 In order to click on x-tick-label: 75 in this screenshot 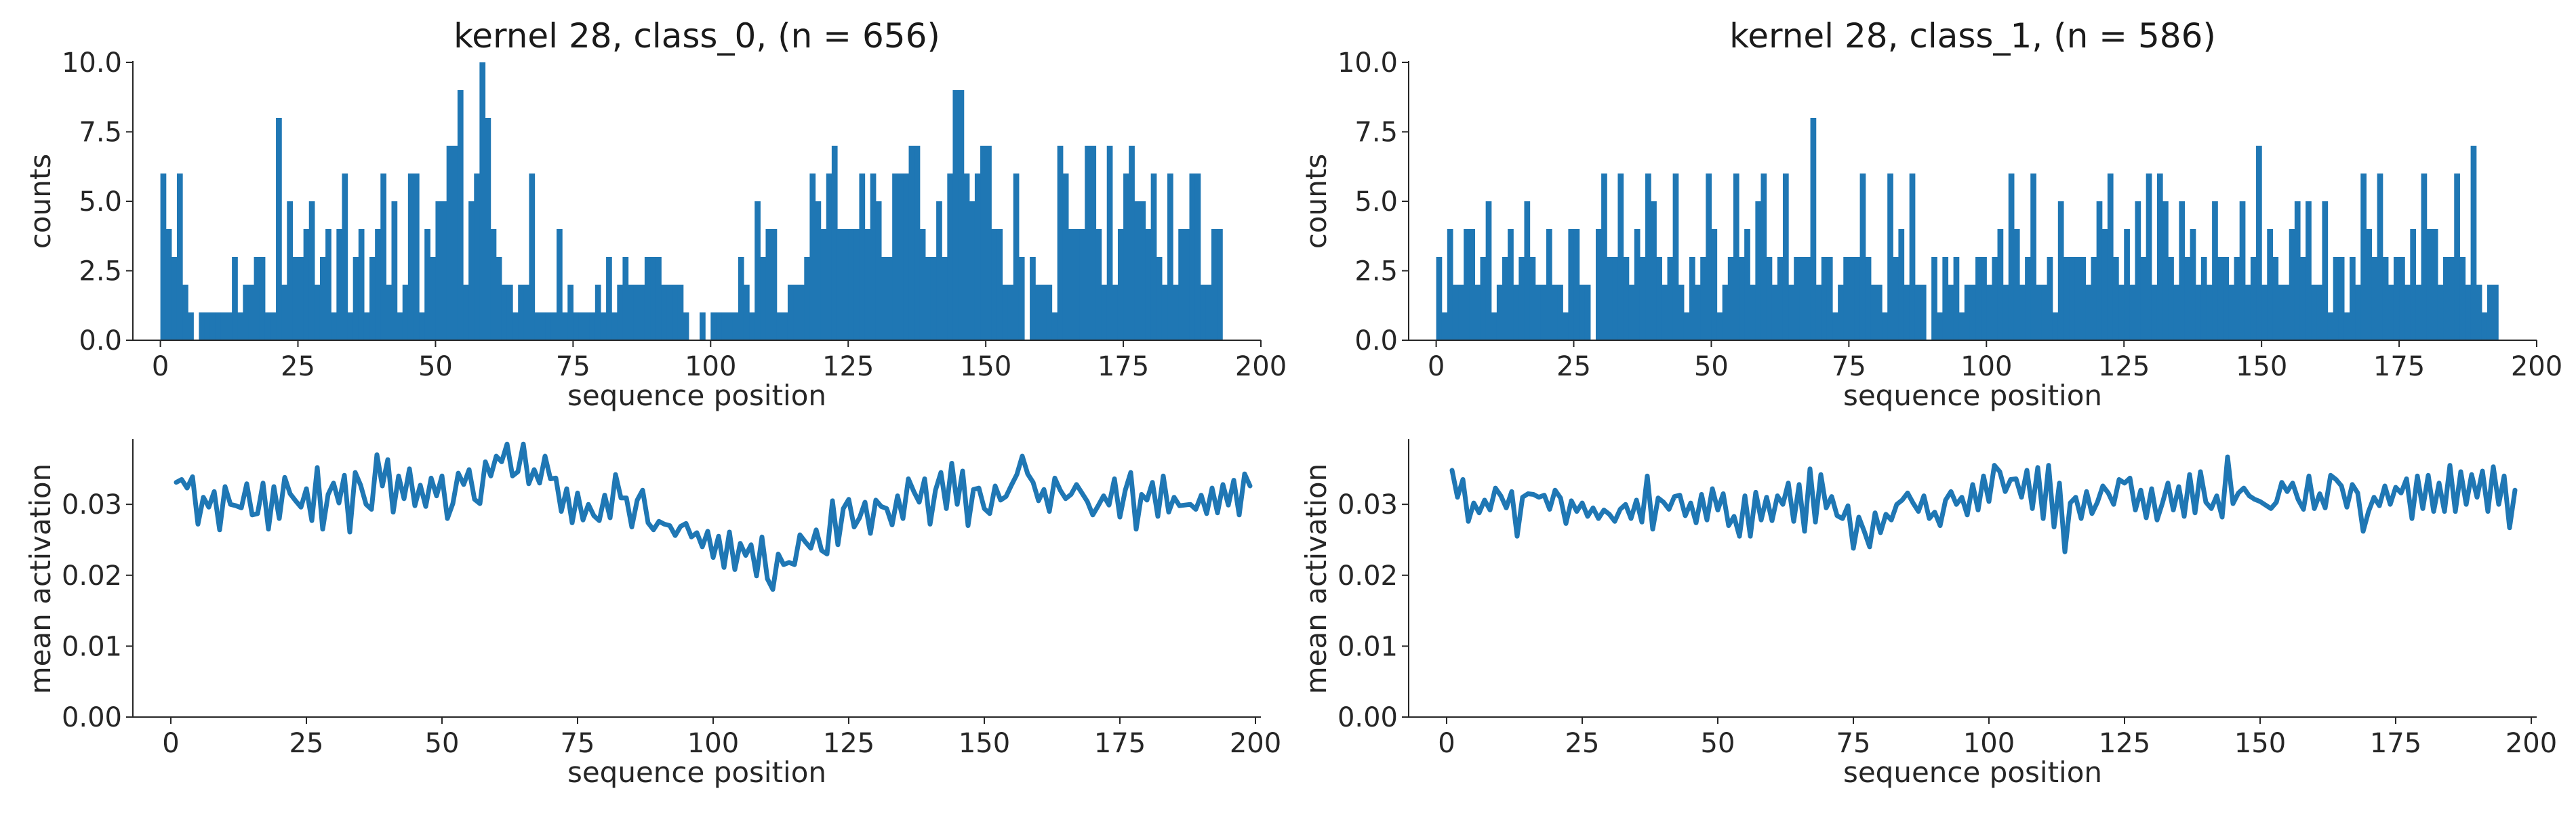, I will do `click(573, 366)`.